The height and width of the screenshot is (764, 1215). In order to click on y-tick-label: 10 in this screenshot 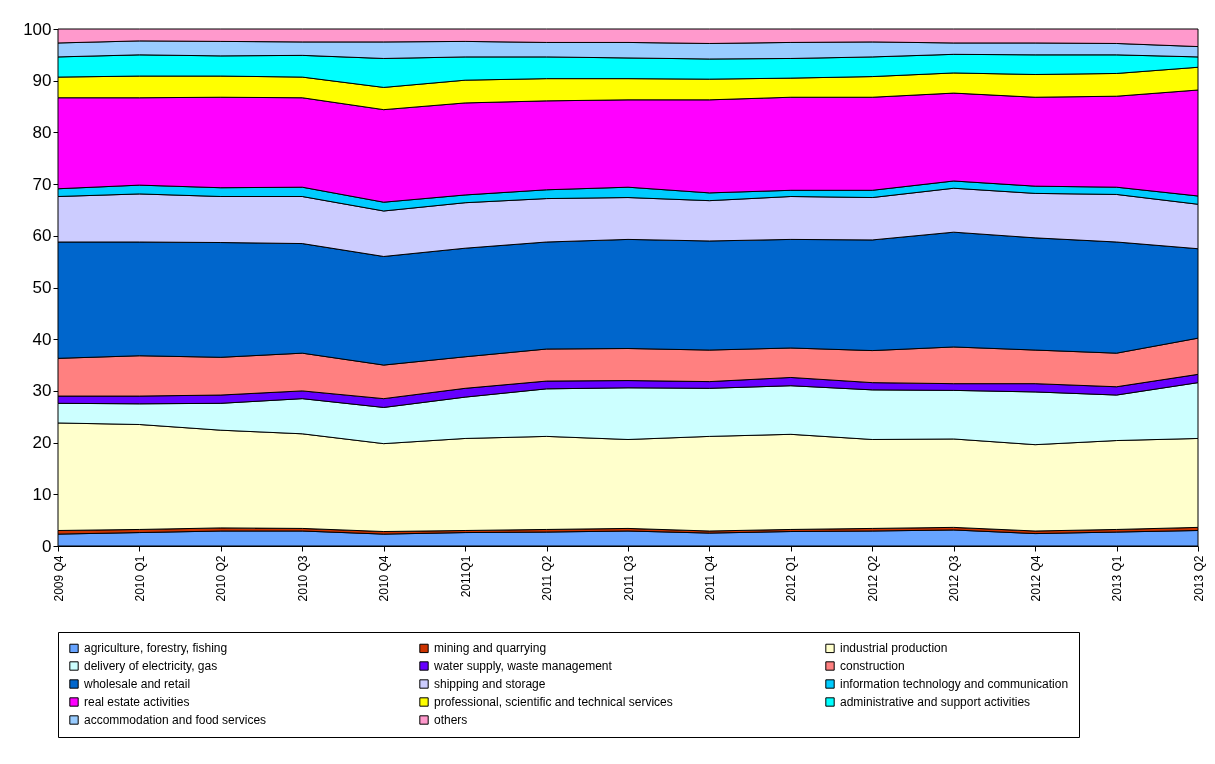, I will do `click(42, 494)`.